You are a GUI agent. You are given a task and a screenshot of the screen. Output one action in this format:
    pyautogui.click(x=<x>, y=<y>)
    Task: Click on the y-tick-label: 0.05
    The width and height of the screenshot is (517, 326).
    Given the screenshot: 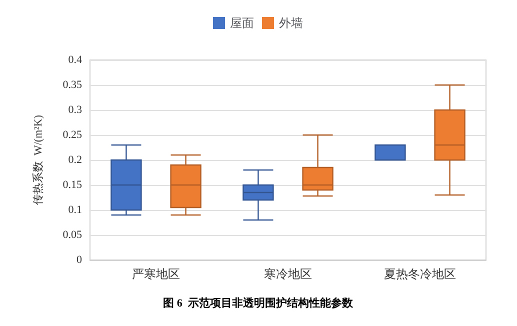 What is the action you would take?
    pyautogui.click(x=72, y=235)
    